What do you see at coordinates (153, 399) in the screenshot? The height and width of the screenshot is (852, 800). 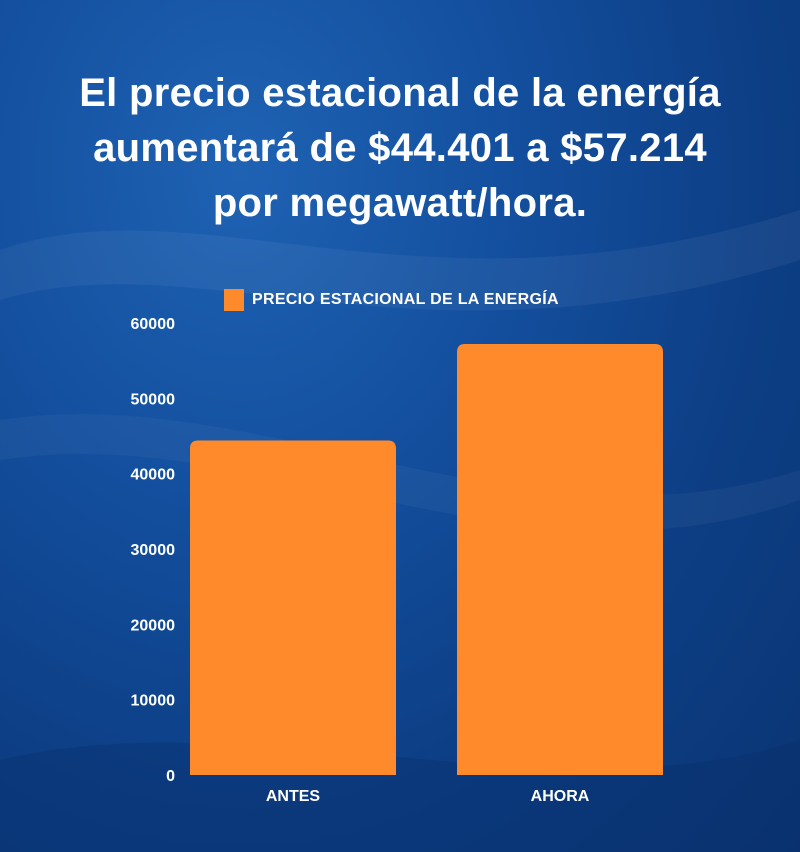 I see `y-tick-label: 50000` at bounding box center [153, 399].